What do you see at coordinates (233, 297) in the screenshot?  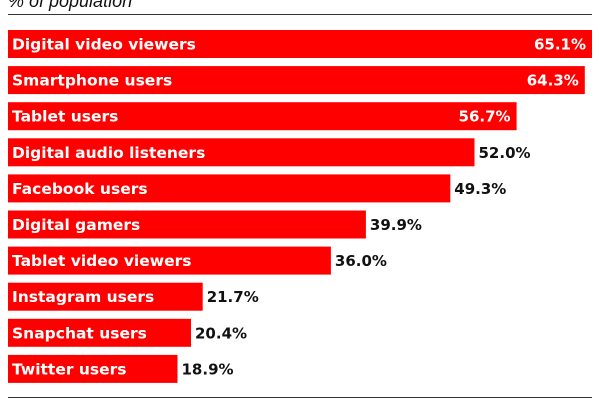 I see `value-label-7: 21.7%` at bounding box center [233, 297].